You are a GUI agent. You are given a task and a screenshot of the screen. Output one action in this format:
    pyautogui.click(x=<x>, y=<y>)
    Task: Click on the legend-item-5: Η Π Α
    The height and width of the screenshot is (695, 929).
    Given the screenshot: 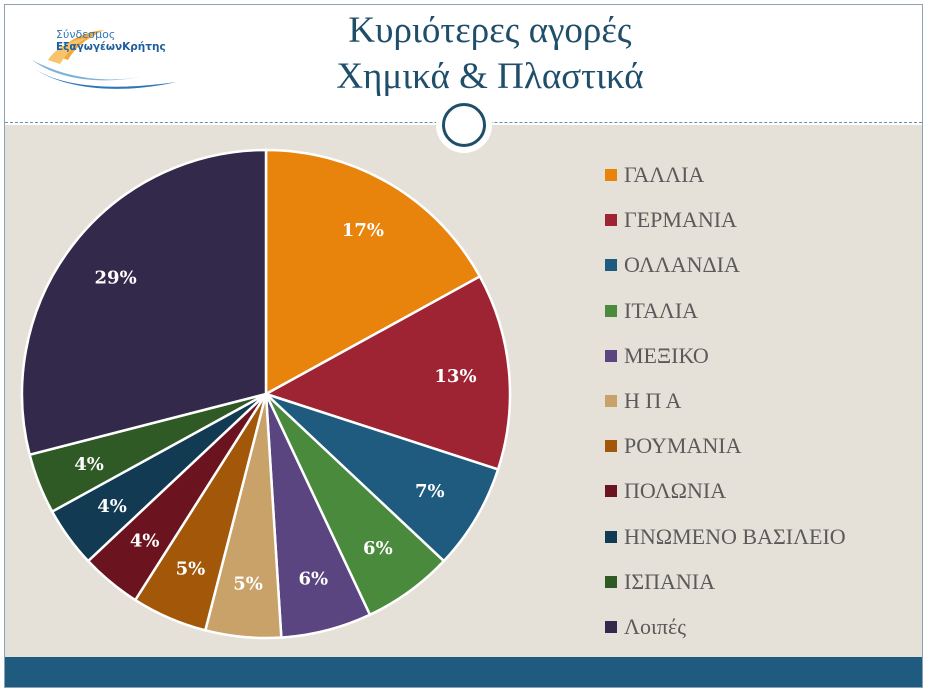 What is the action you would take?
    pyautogui.click(x=643, y=401)
    